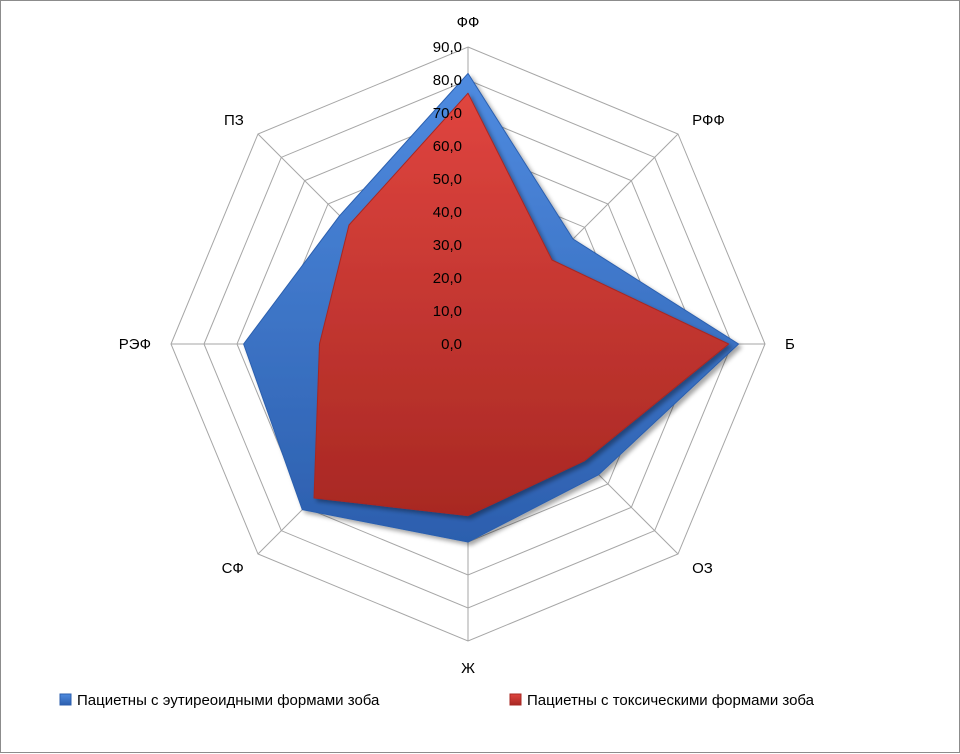 The height and width of the screenshot is (754, 960). What do you see at coordinates (233, 568) in the screenshot?
I see `category-label-5: СФ` at bounding box center [233, 568].